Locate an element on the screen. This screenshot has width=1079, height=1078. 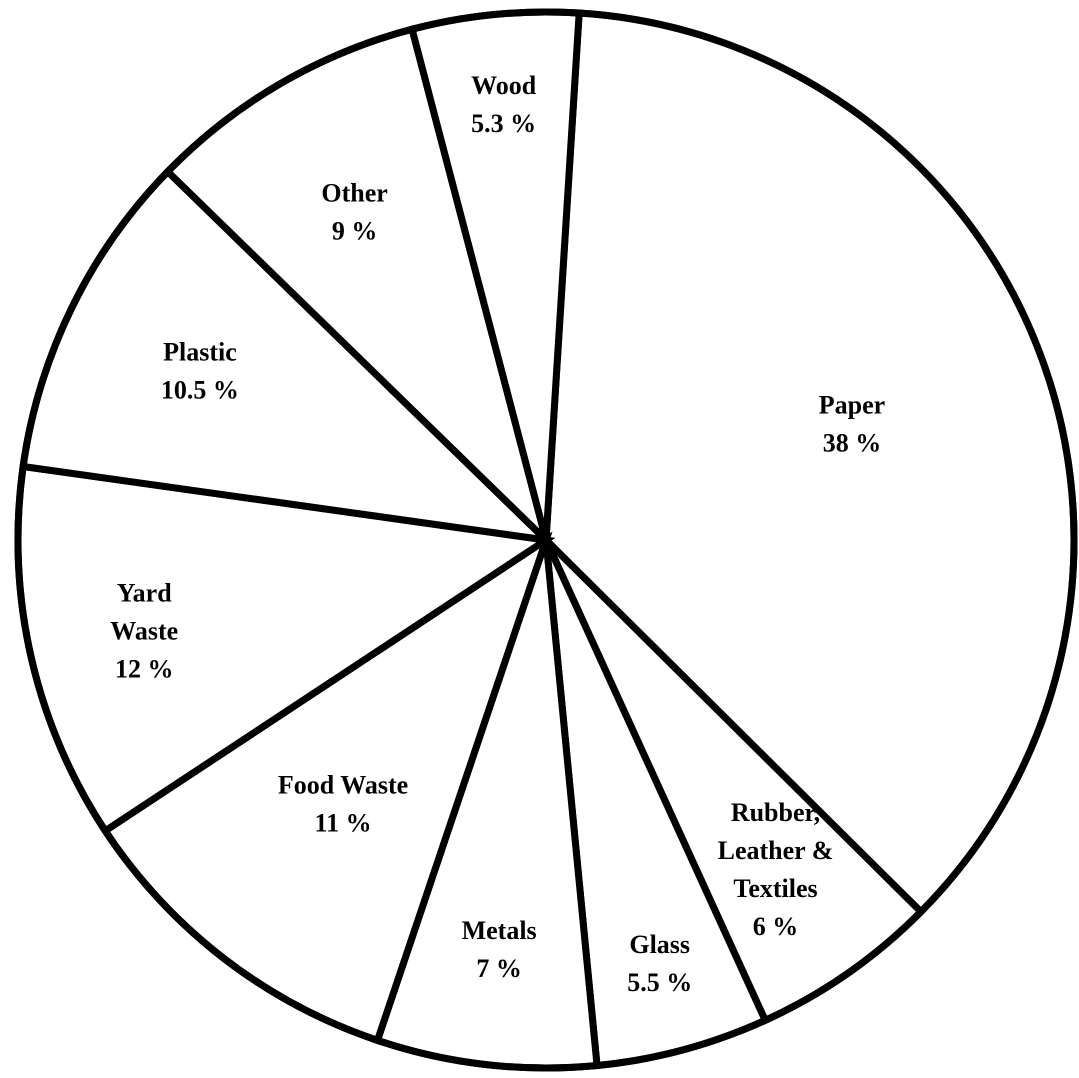
slice-label-yard-waste: Yard Waste 12 % is located at coordinates (144, 631).